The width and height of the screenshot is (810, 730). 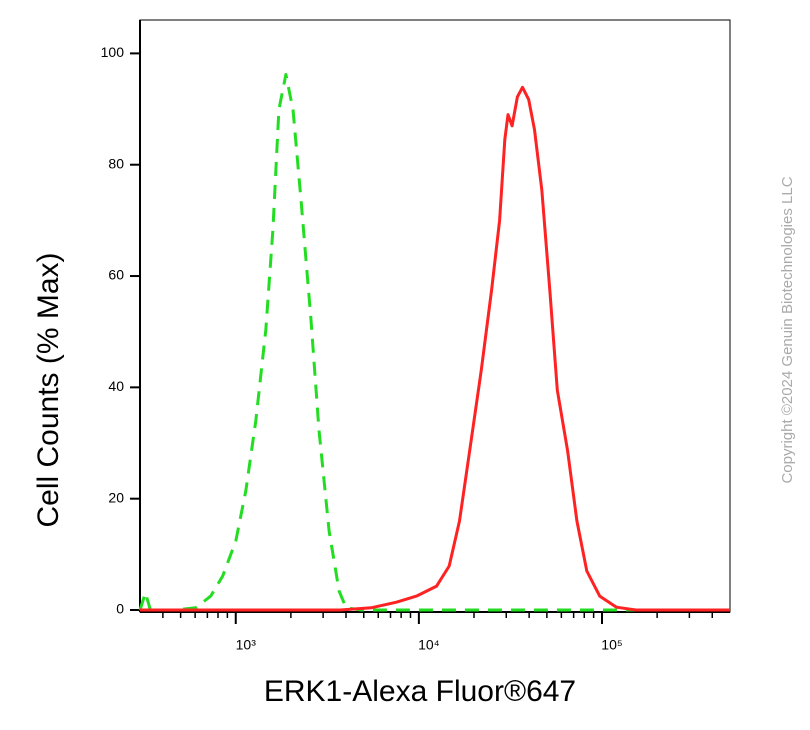 What do you see at coordinates (246, 645) in the screenshot?
I see `x-tick-label: 10³` at bounding box center [246, 645].